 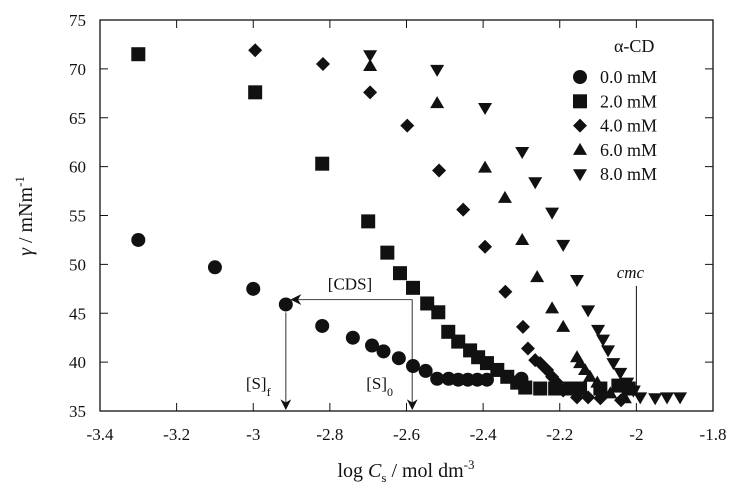 I want to click on sf-subscript: f, so click(x=269, y=392).